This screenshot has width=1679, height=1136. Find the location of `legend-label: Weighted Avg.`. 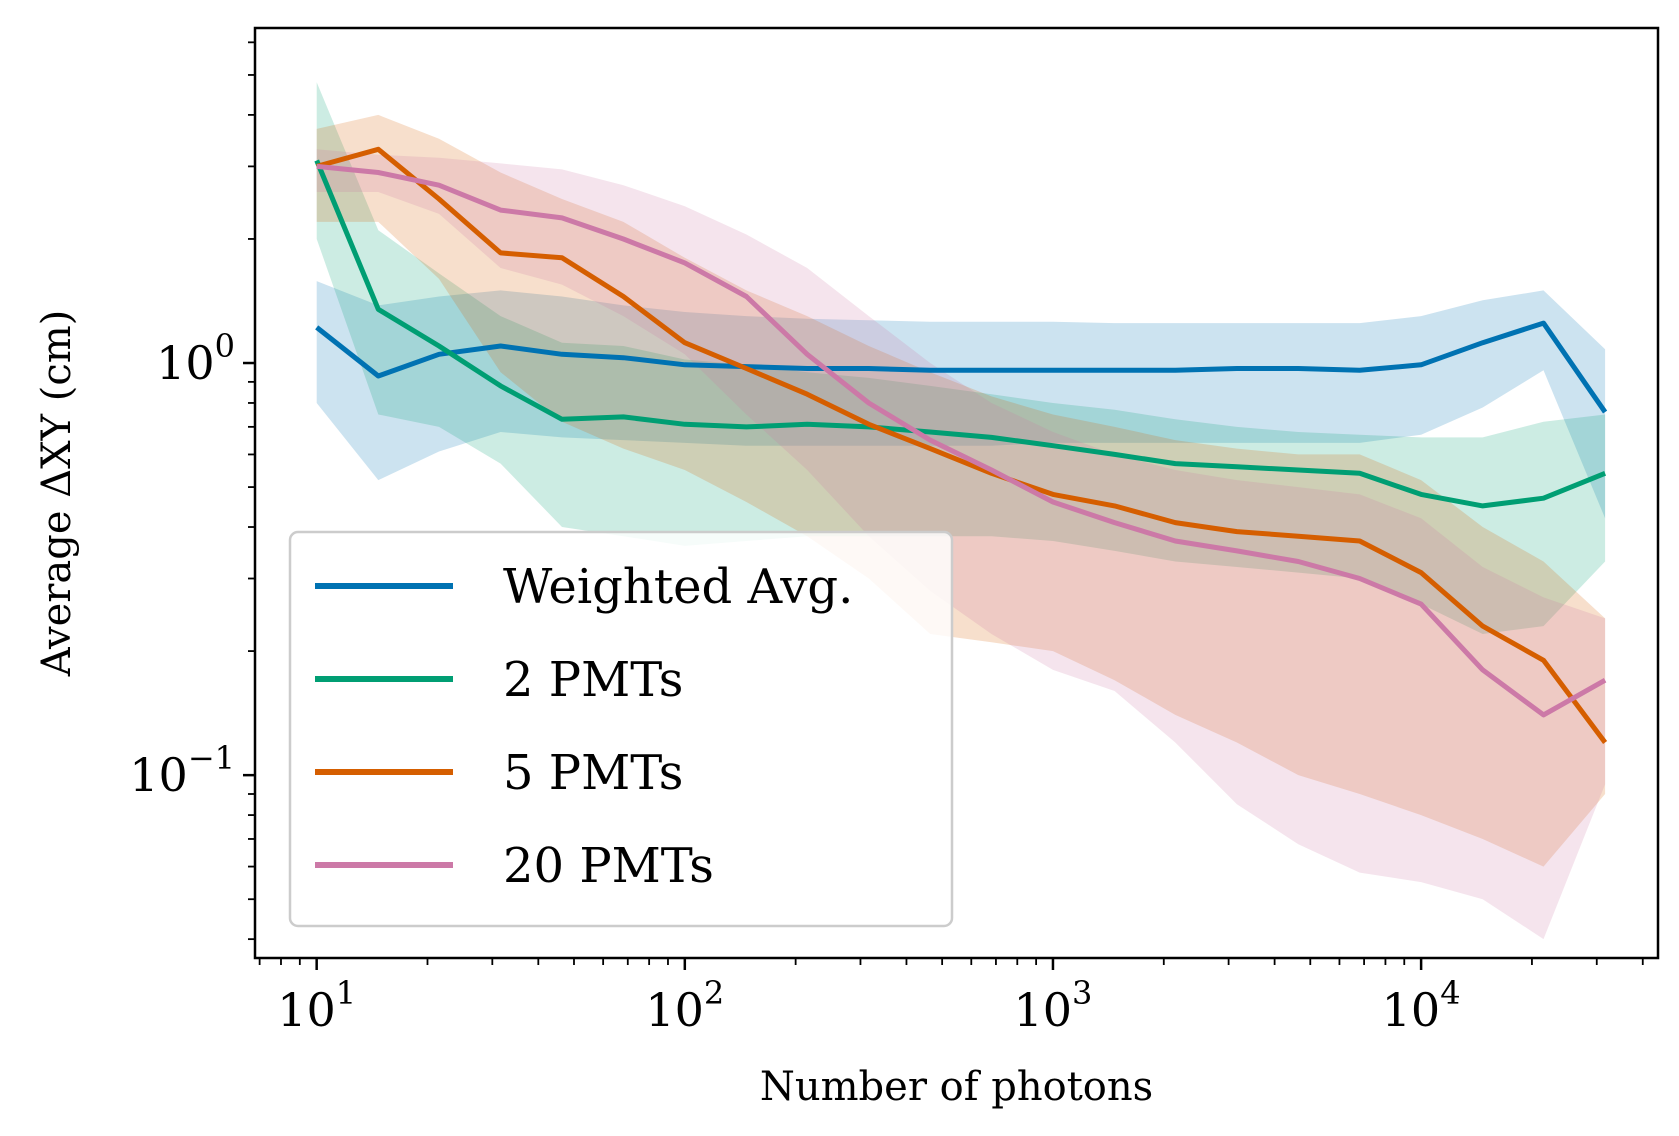

legend-label: Weighted Avg. is located at coordinates (678, 587).